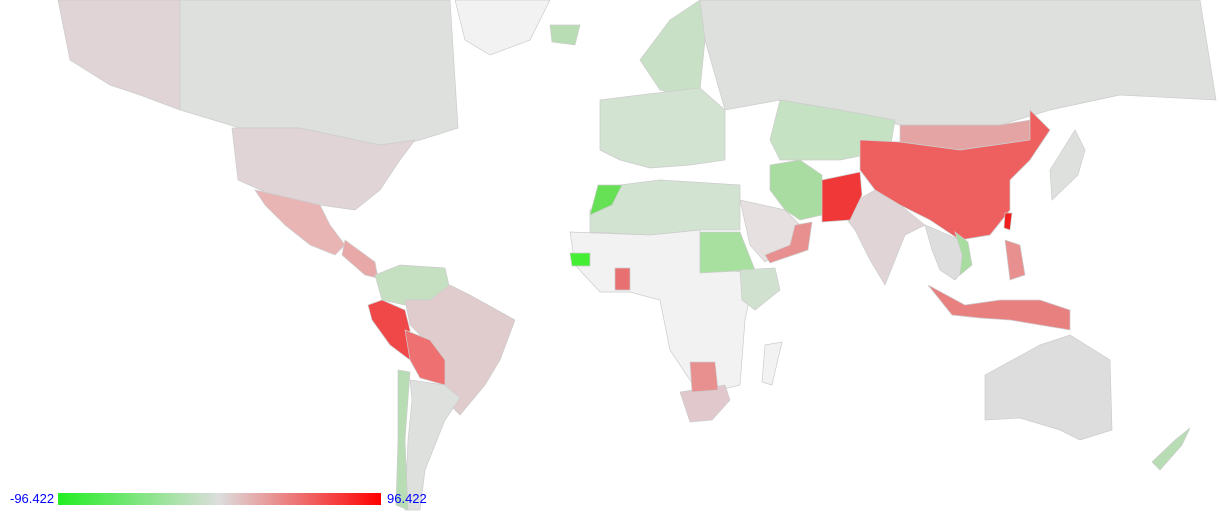 Image resolution: width=1222 pixels, height=519 pixels. Describe the element at coordinates (958, 63) in the screenshot. I see `country-russia` at that location.